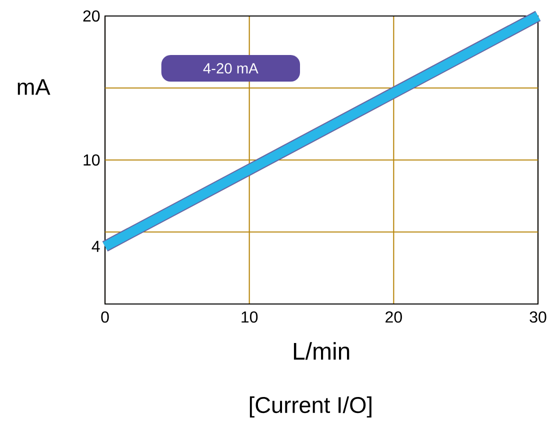  Describe the element at coordinates (538, 317) in the screenshot. I see `x-tick-label: 30` at that location.